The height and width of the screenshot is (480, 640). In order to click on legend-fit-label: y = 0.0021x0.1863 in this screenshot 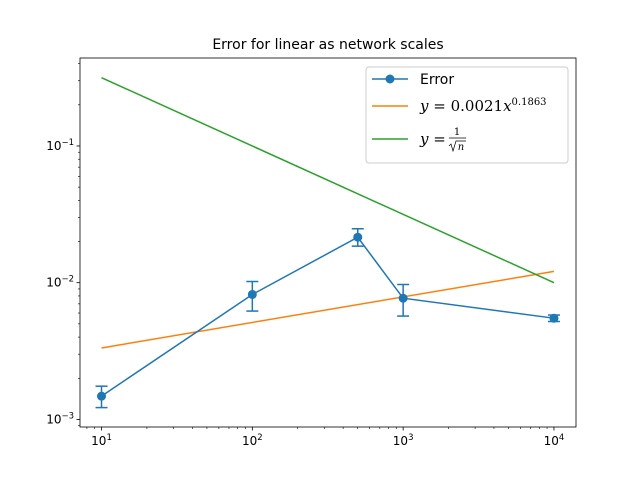, I will do `click(483, 106)`.